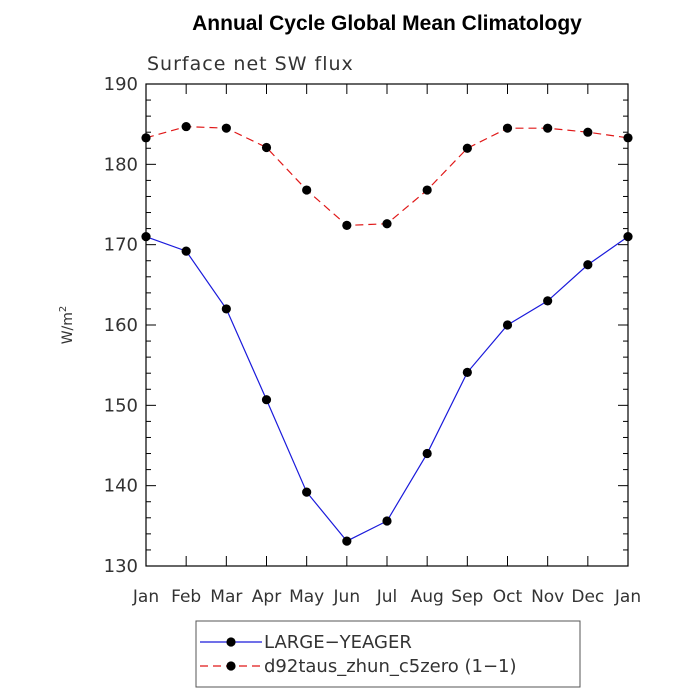 This screenshot has width=700, height=700. I want to click on legend-label-1: LARGE−YEAGER, so click(338, 642).